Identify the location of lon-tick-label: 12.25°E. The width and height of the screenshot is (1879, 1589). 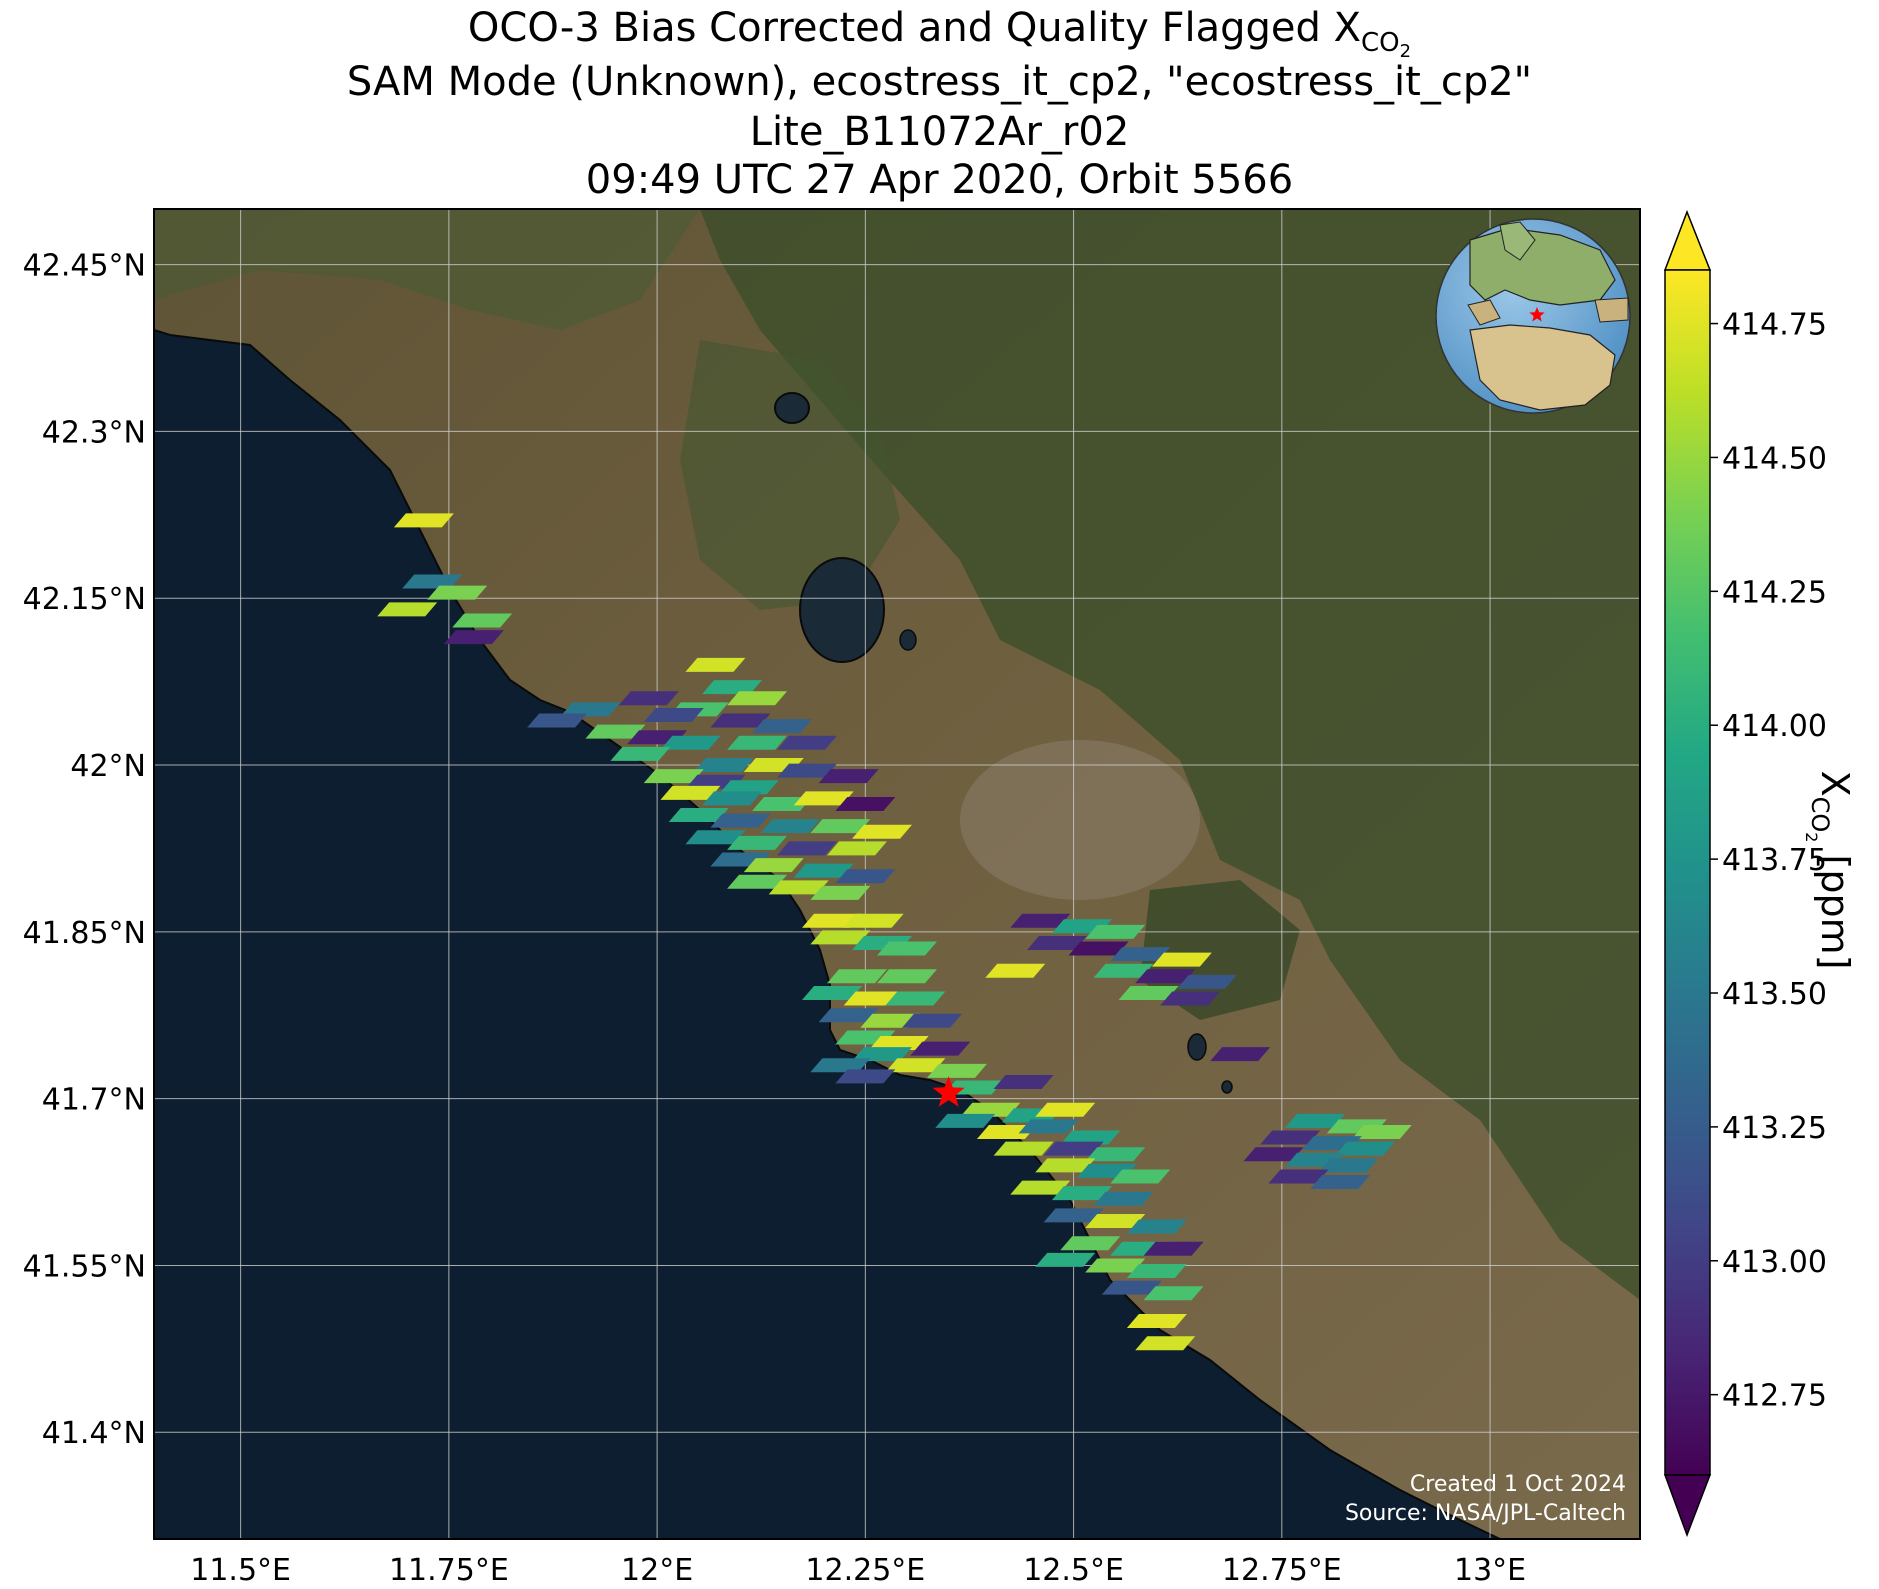
(865, 1570).